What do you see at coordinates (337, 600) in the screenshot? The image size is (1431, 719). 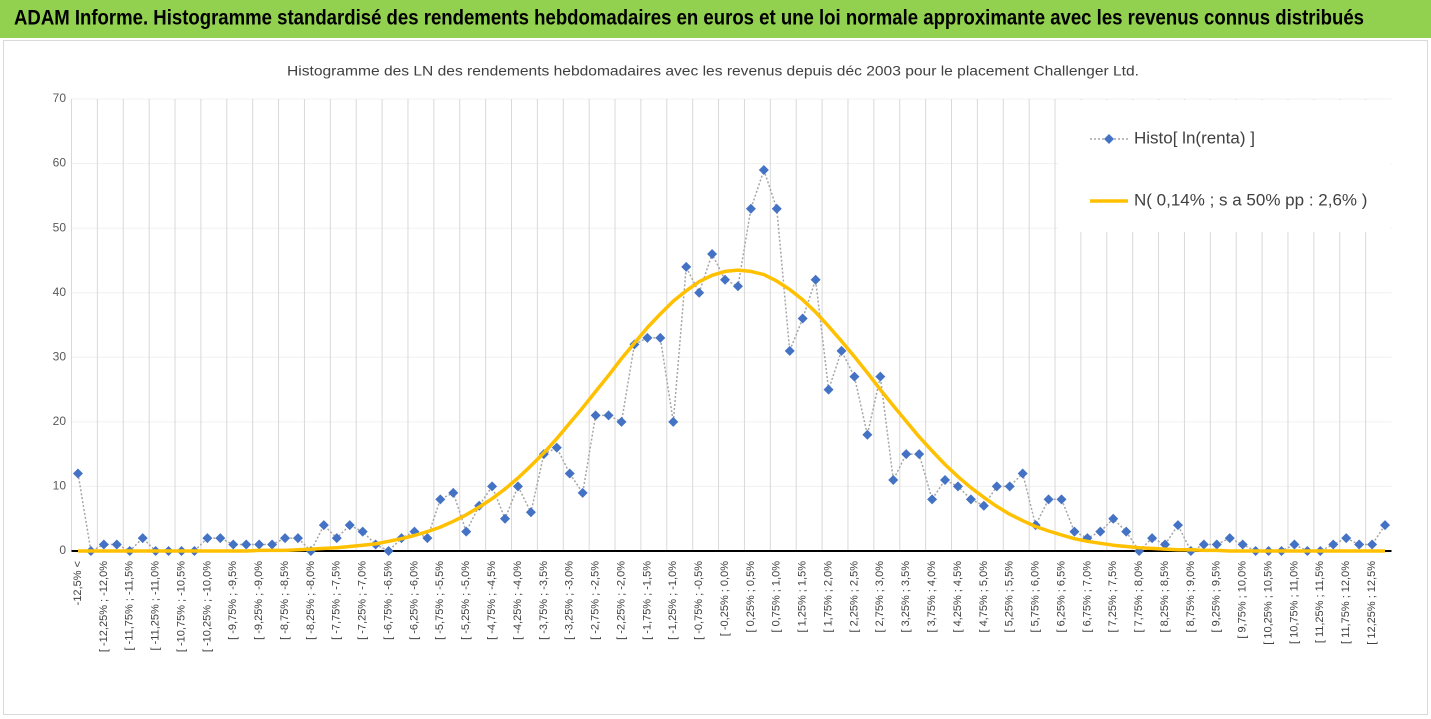 I see `x-tick-label: [ -7,75% ; -7,5%` at bounding box center [337, 600].